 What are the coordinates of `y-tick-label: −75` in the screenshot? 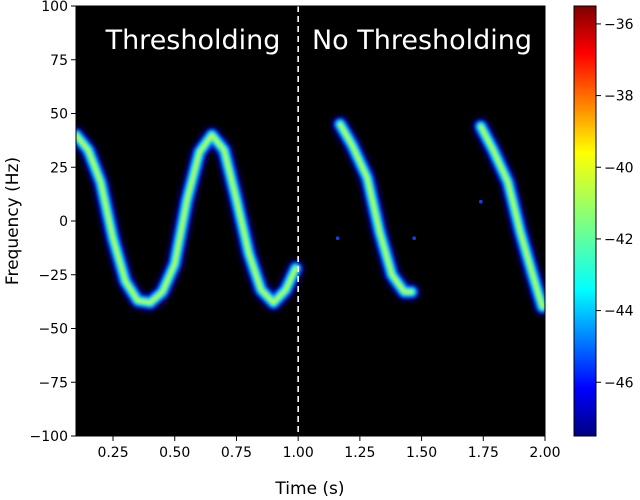 It's located at (53, 383).